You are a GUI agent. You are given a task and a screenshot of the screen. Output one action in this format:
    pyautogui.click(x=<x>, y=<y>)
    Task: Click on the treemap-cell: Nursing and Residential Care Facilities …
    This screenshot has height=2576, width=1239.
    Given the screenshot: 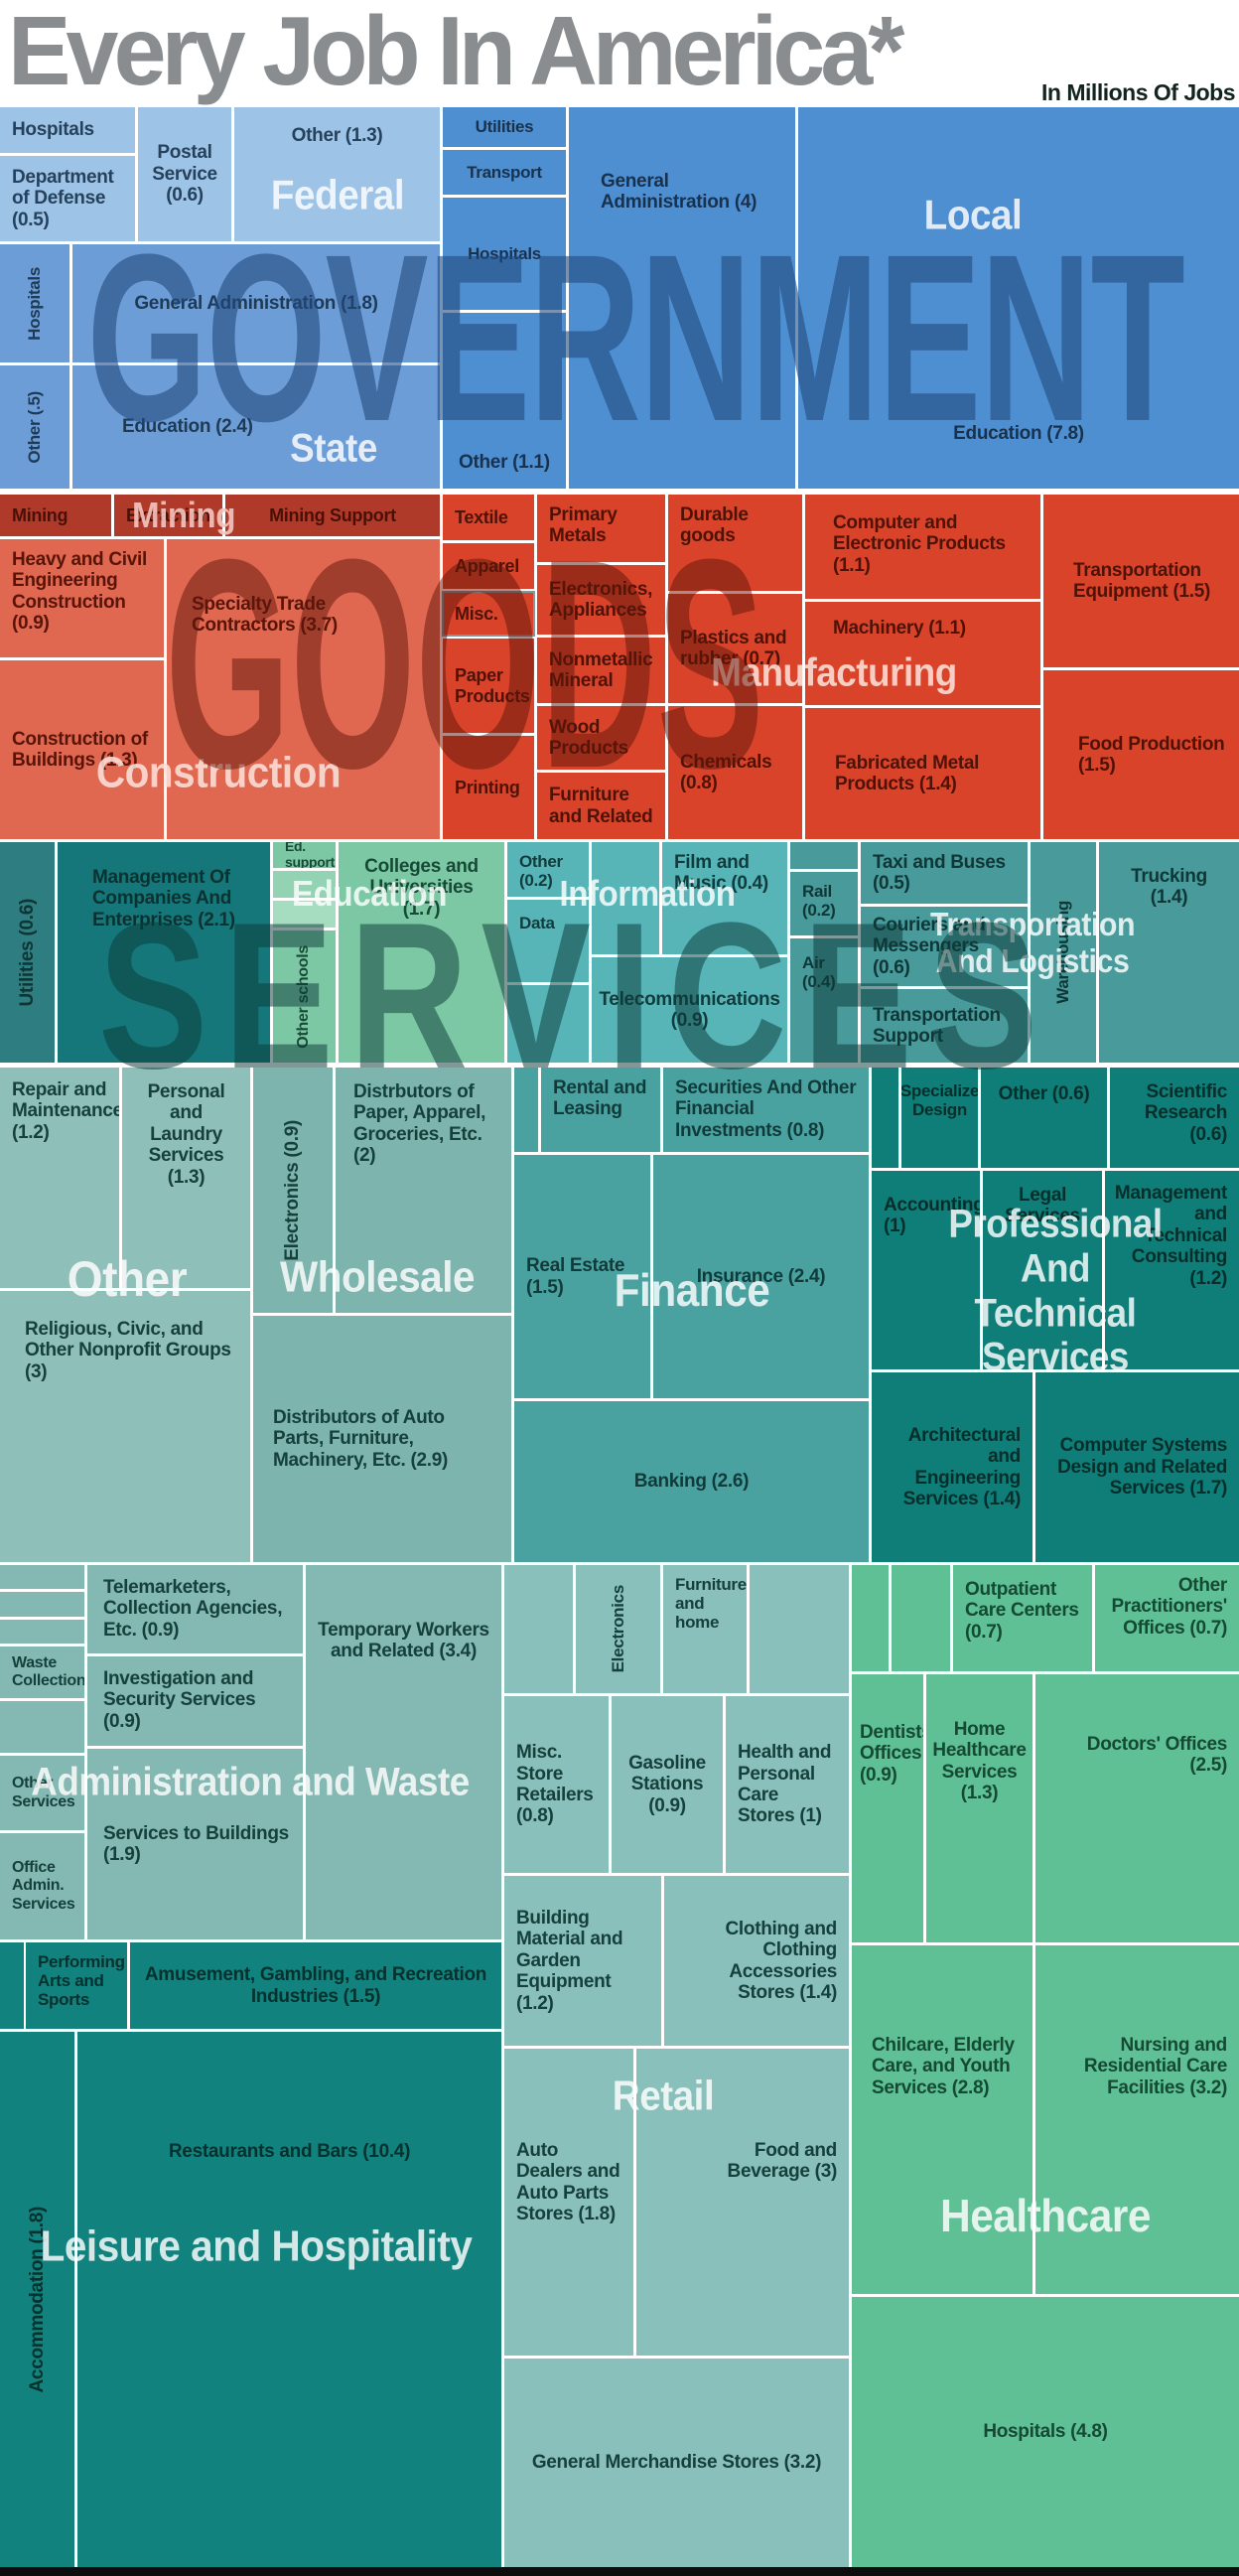 What is the action you would take?
    pyautogui.click(x=1137, y=2119)
    